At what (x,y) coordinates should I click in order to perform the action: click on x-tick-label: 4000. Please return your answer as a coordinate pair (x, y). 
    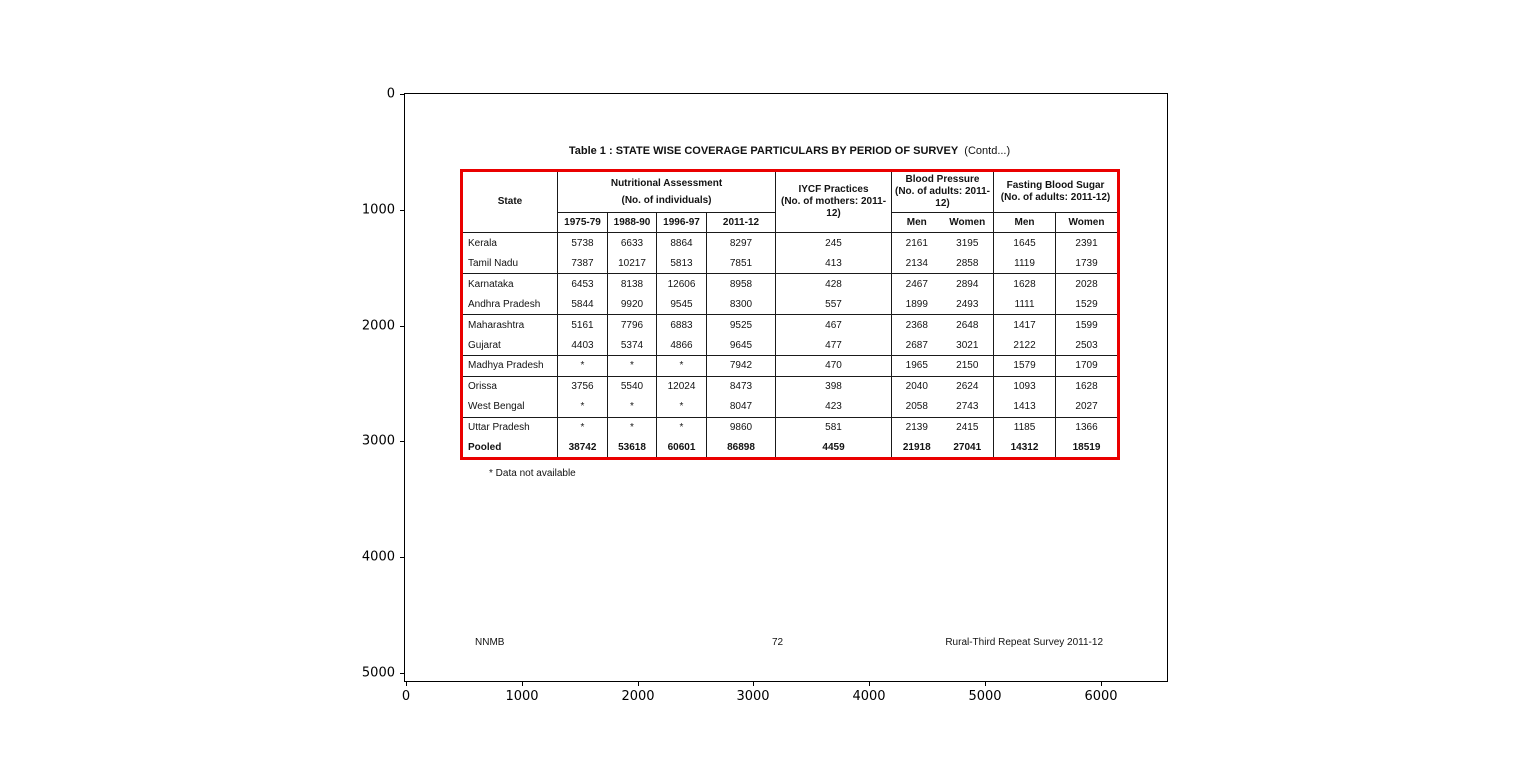
    Looking at the image, I should click on (869, 696).